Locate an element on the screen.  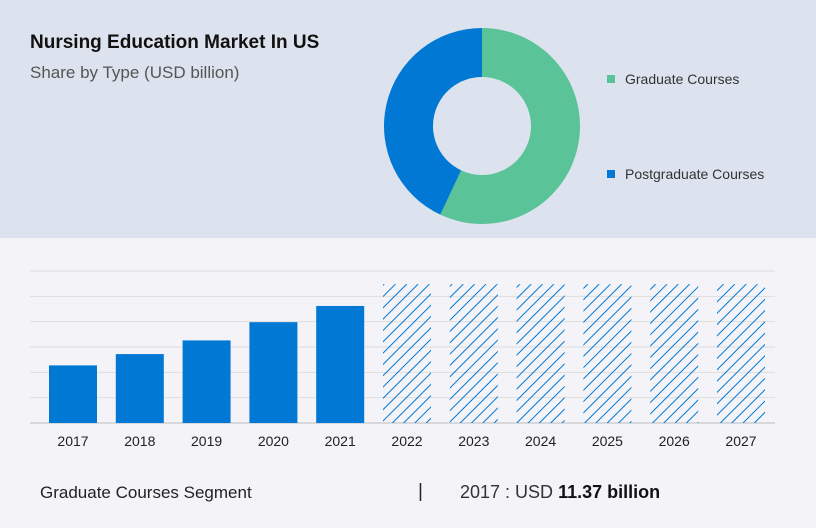
x-tick-label: 2025 is located at coordinates (607, 441).